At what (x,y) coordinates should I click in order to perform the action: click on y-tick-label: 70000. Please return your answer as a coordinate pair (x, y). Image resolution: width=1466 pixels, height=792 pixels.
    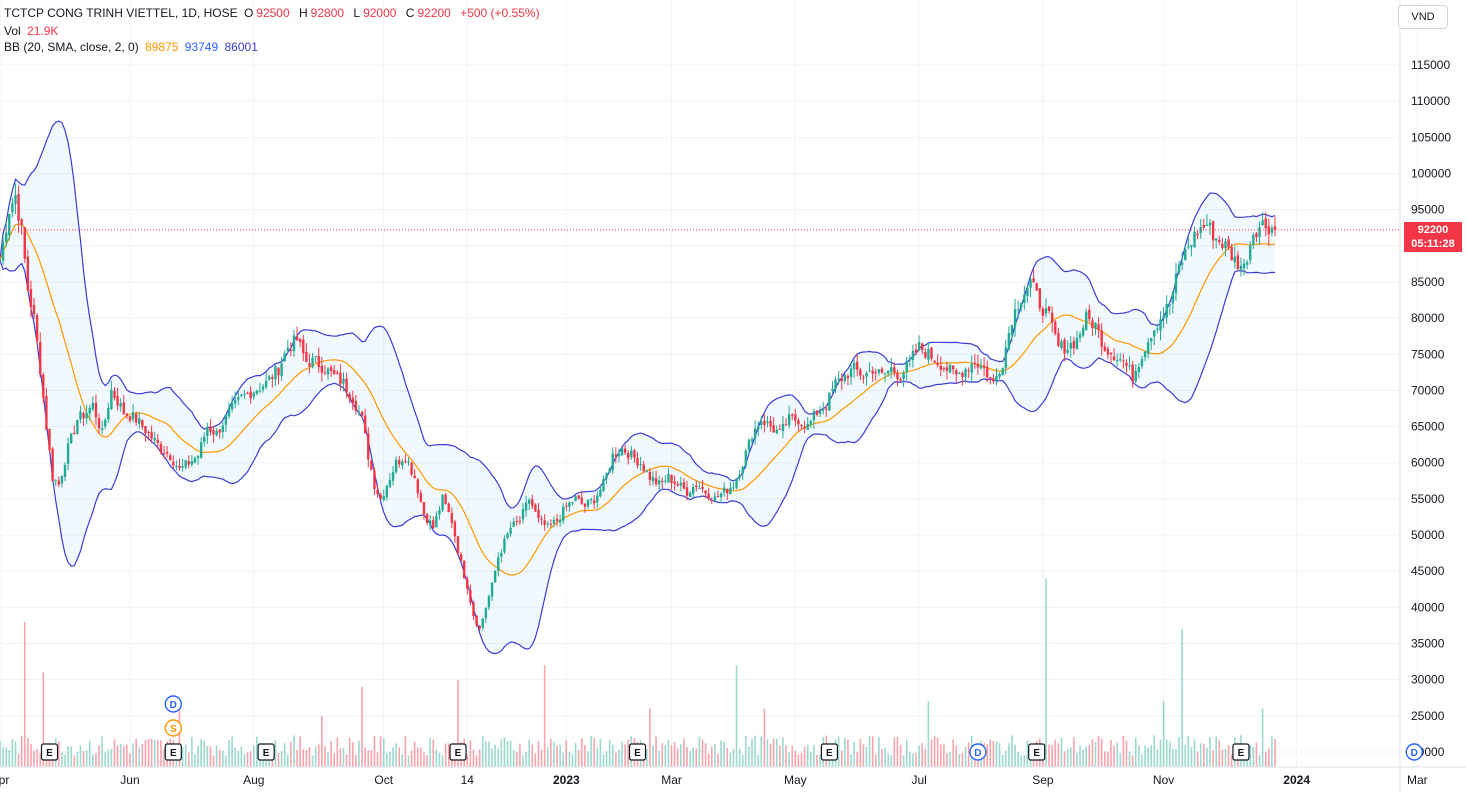
    Looking at the image, I should click on (1428, 390).